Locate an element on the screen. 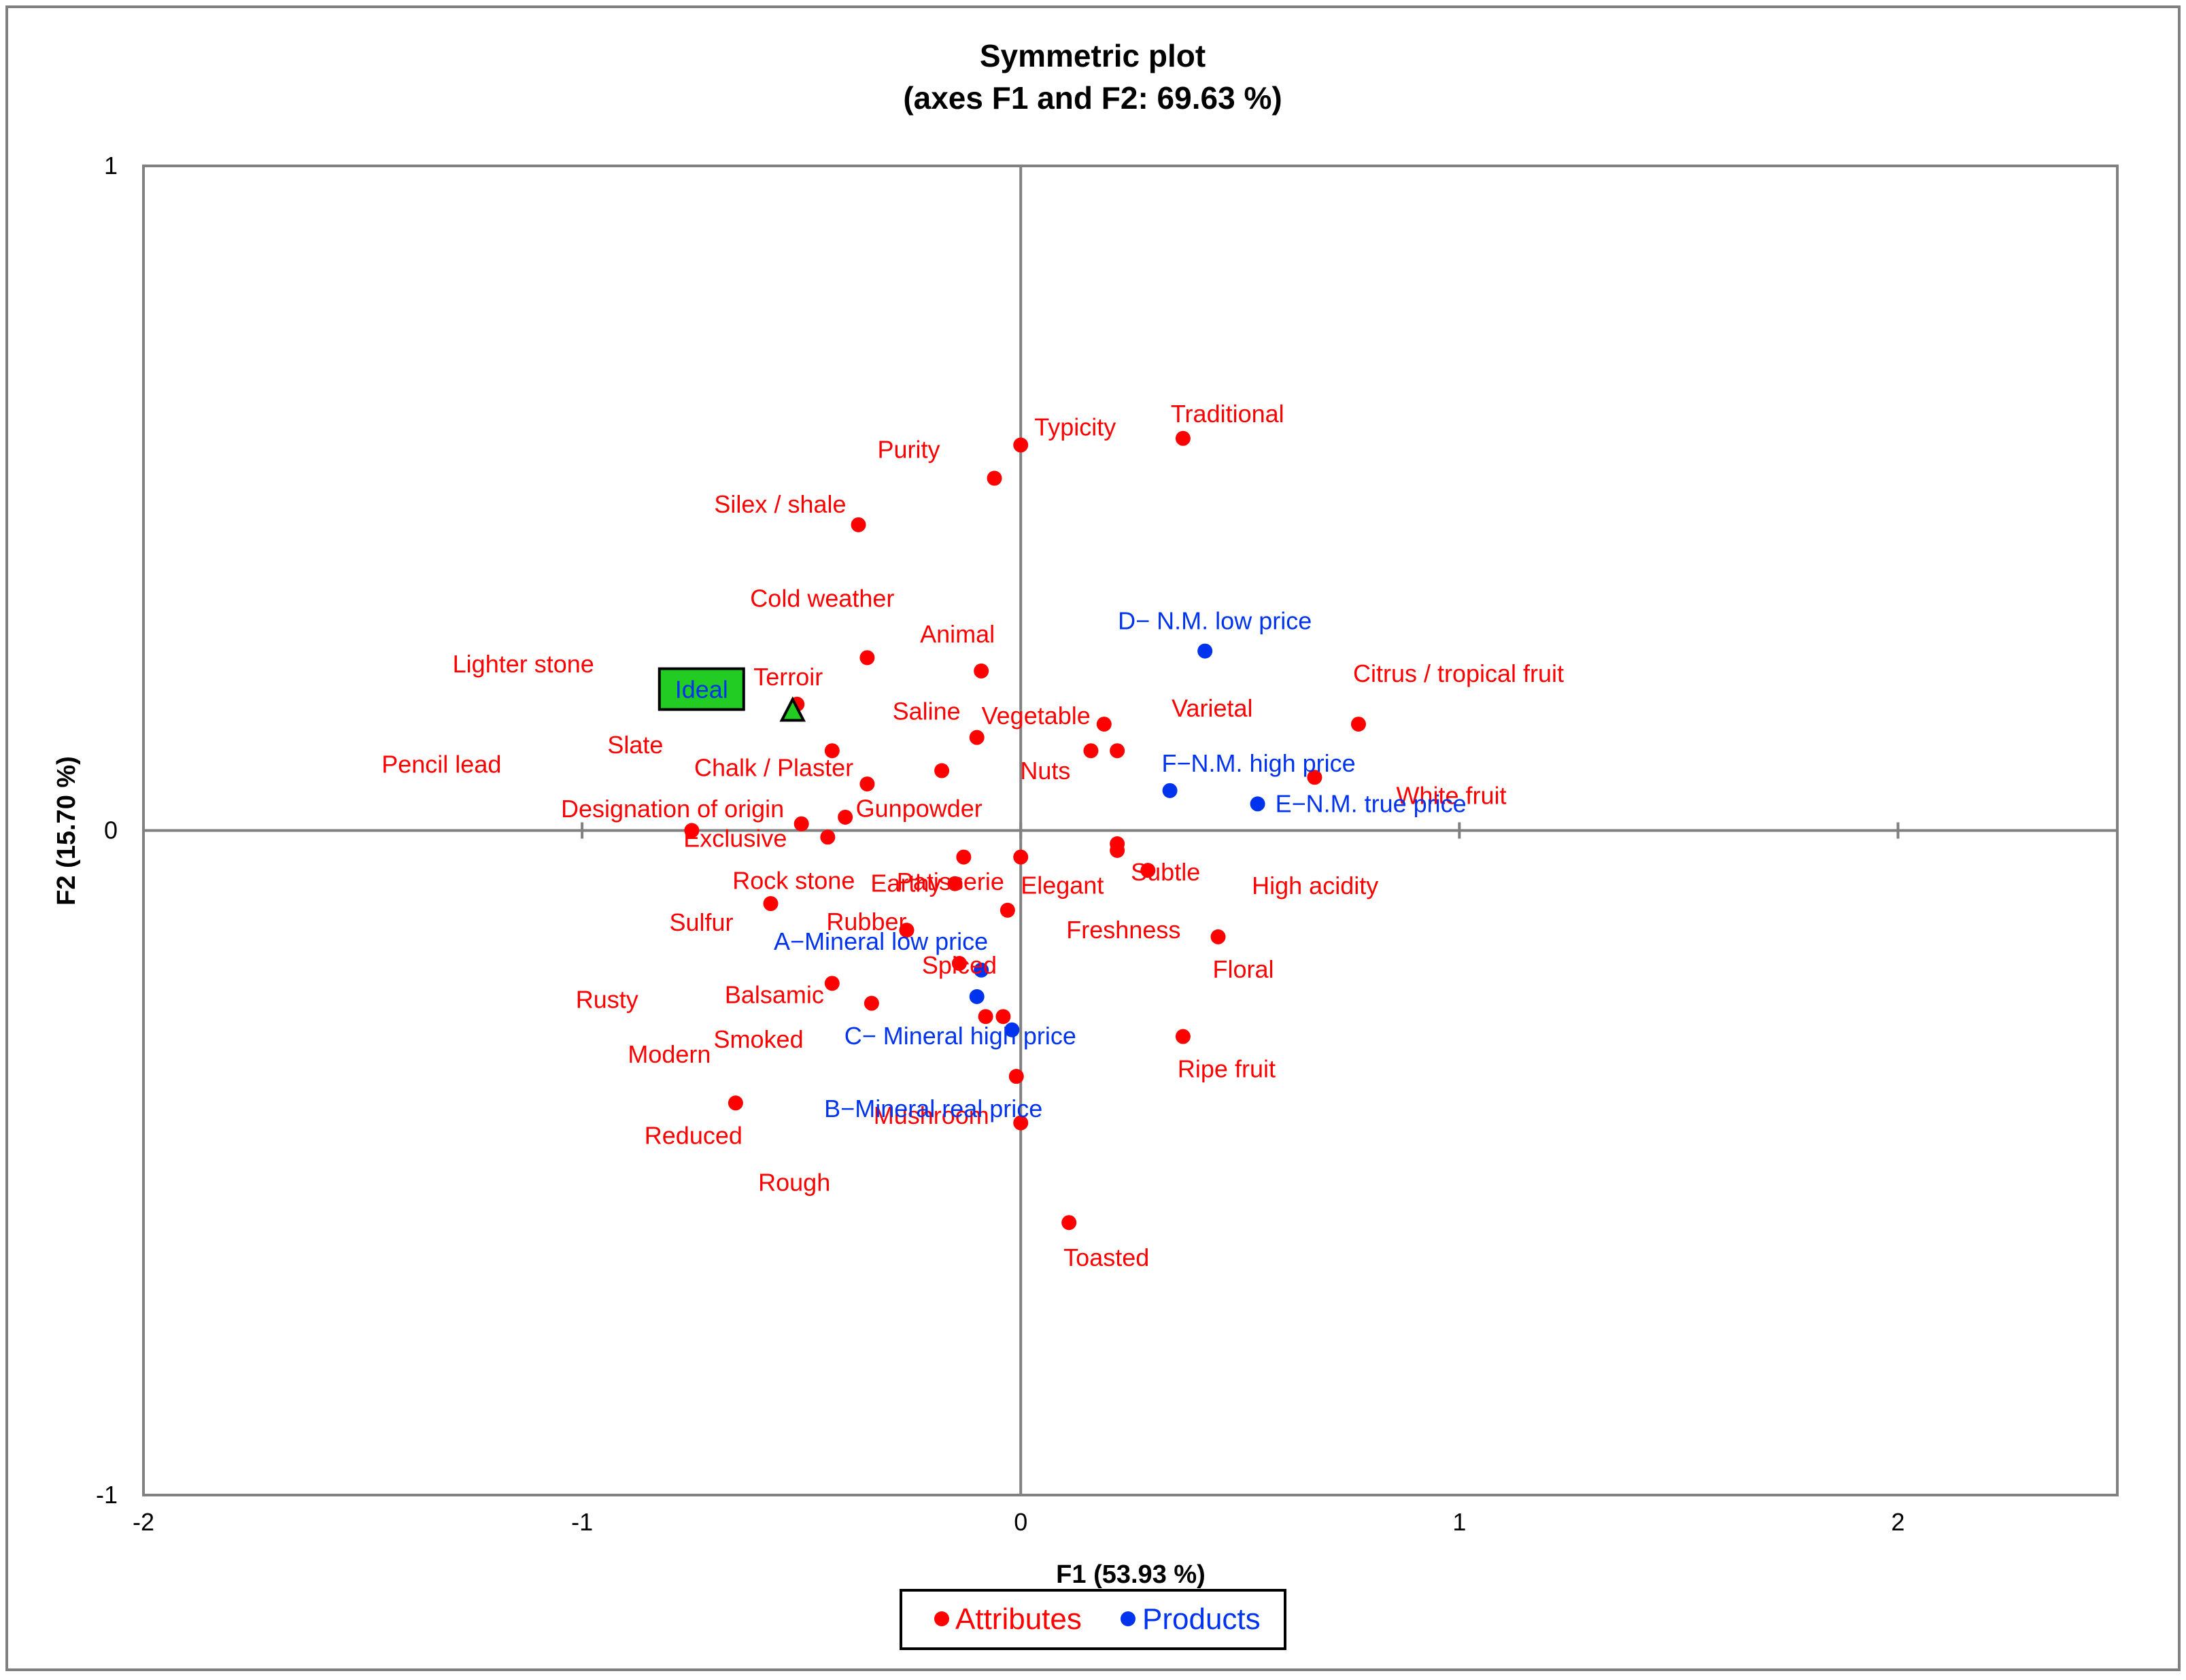  point-white-fruit is located at coordinates (1314, 778).